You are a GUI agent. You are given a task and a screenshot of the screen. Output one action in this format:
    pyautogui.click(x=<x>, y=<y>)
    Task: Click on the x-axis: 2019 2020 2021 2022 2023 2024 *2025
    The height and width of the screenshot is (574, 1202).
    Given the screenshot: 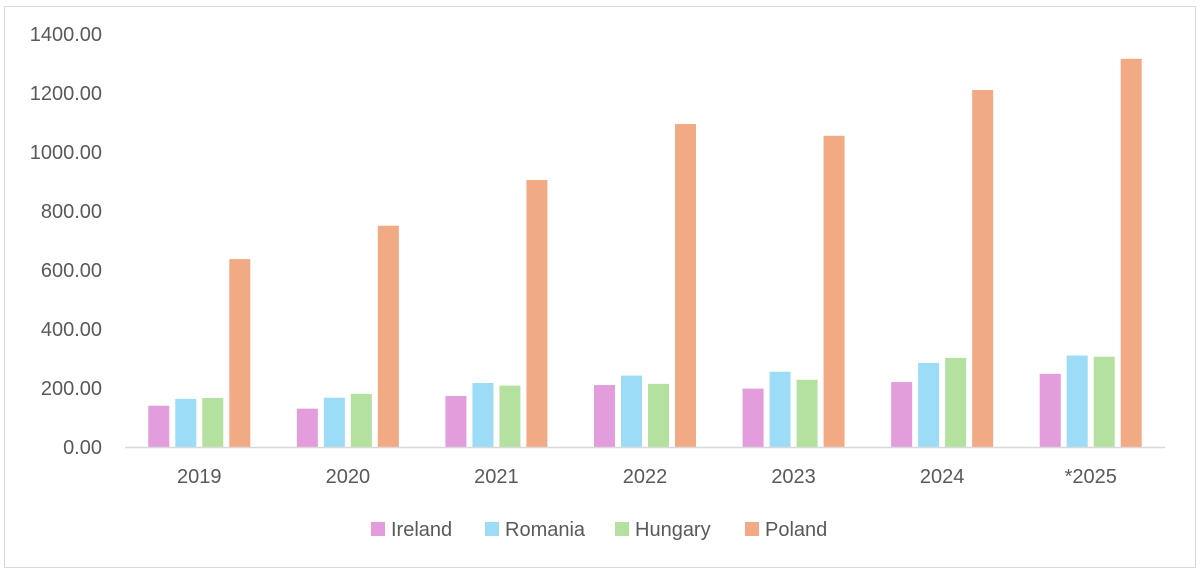 What is the action you would take?
    pyautogui.click(x=645, y=467)
    